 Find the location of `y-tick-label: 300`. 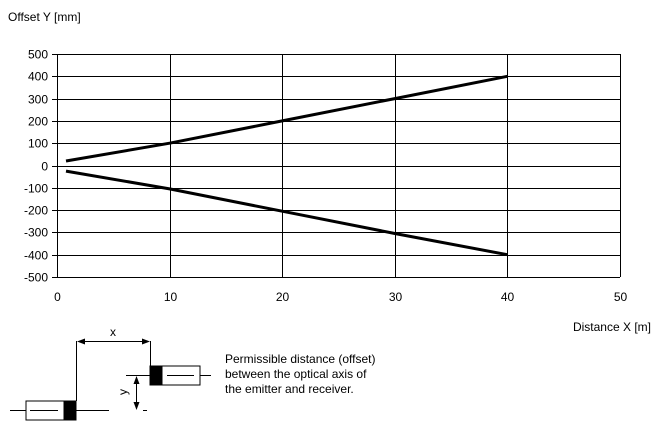

y-tick-label: 300 is located at coordinates (38, 100).